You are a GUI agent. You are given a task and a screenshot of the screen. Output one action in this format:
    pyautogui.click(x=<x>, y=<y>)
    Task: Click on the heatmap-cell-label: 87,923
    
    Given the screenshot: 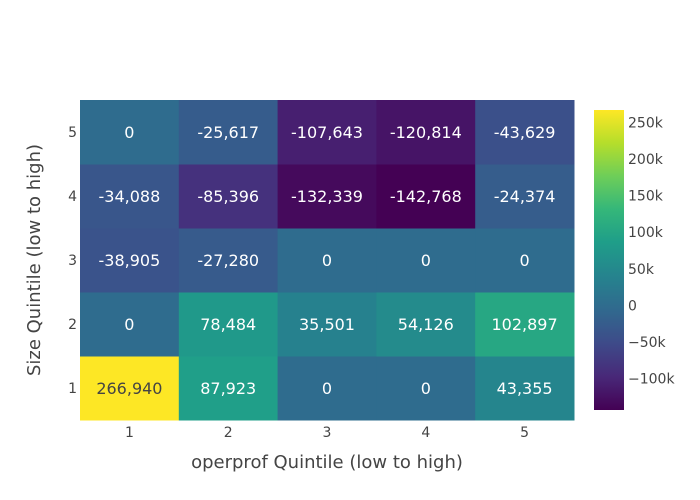 What is the action you would take?
    pyautogui.click(x=228, y=388)
    